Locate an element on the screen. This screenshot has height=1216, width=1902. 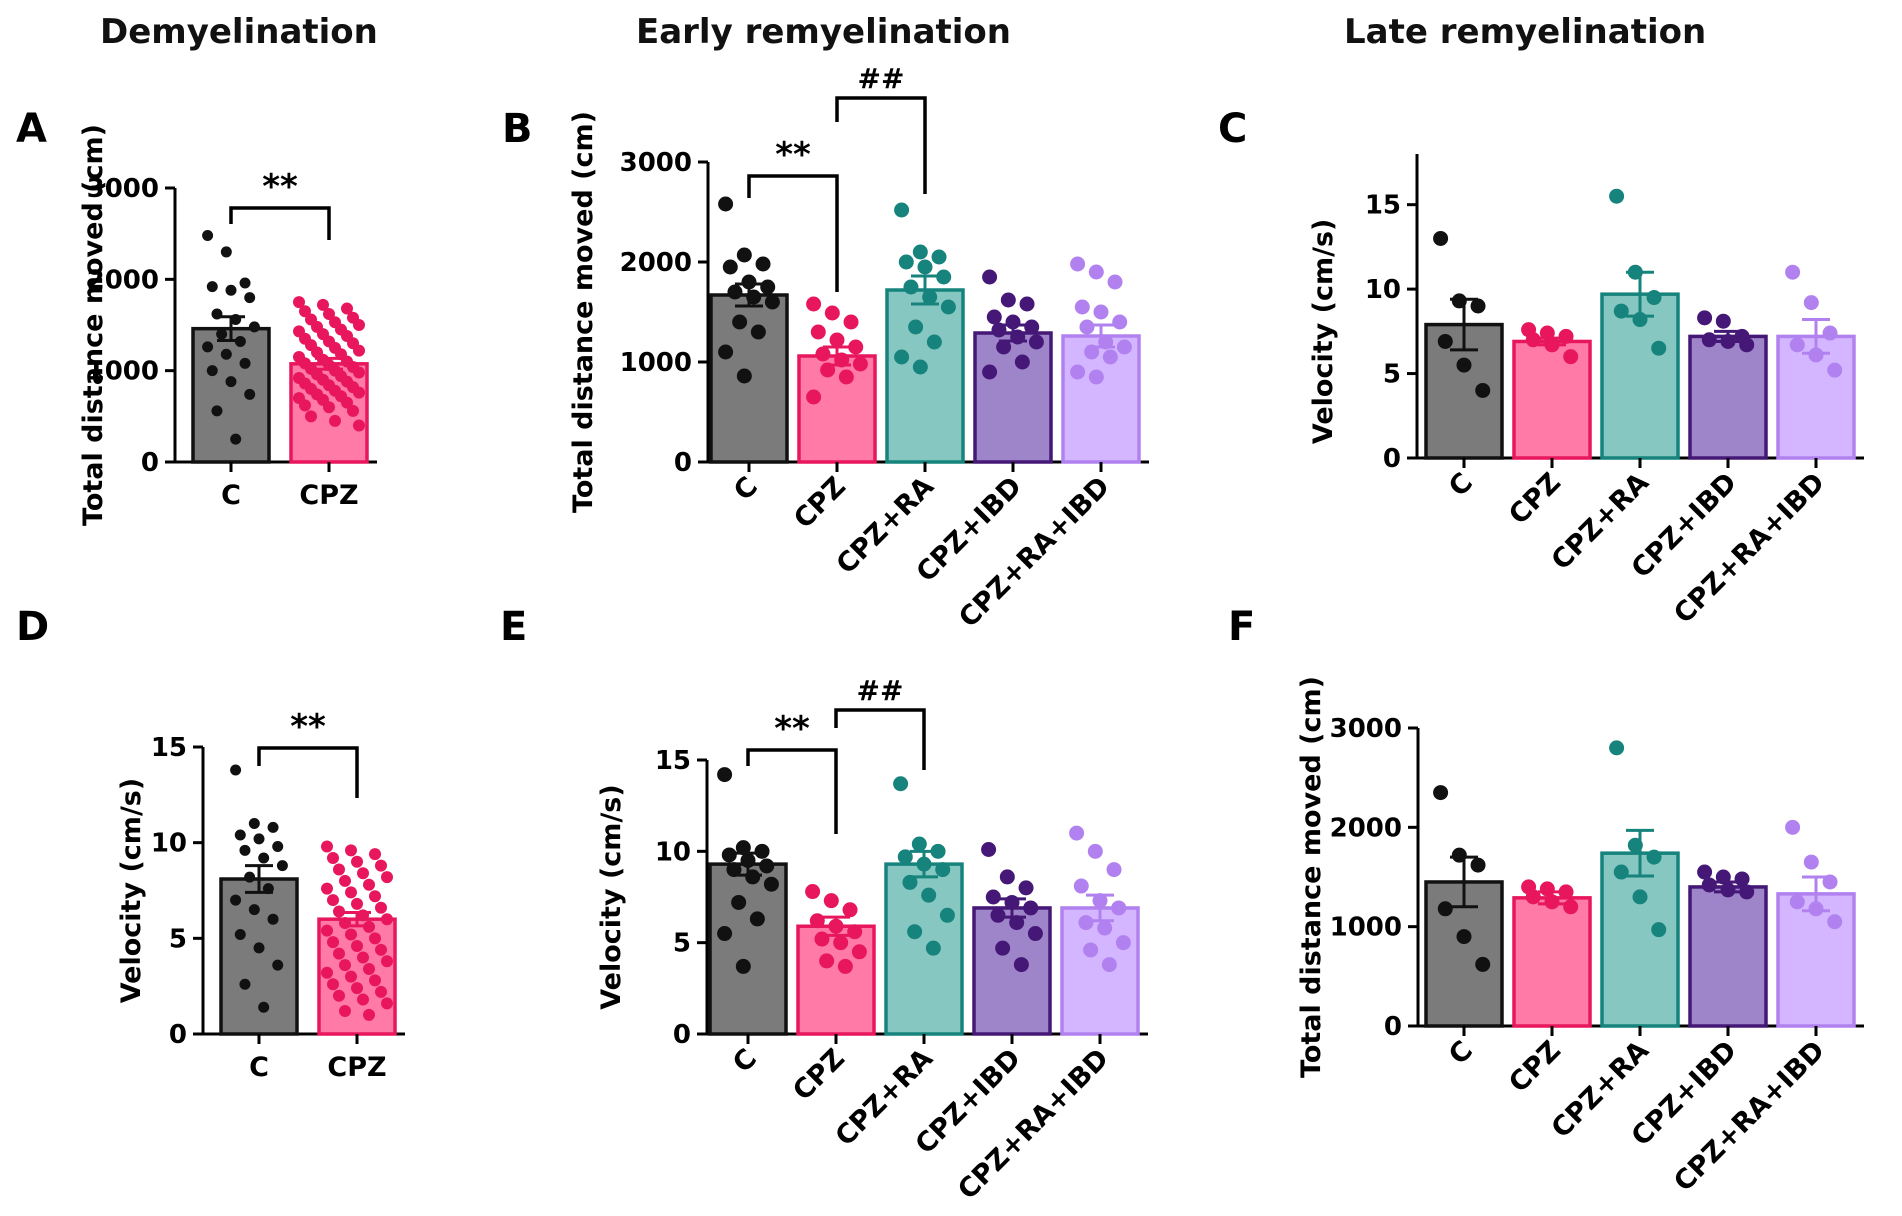
x-tick-label: CPZ+RA+IBD is located at coordinates (1749, 548).